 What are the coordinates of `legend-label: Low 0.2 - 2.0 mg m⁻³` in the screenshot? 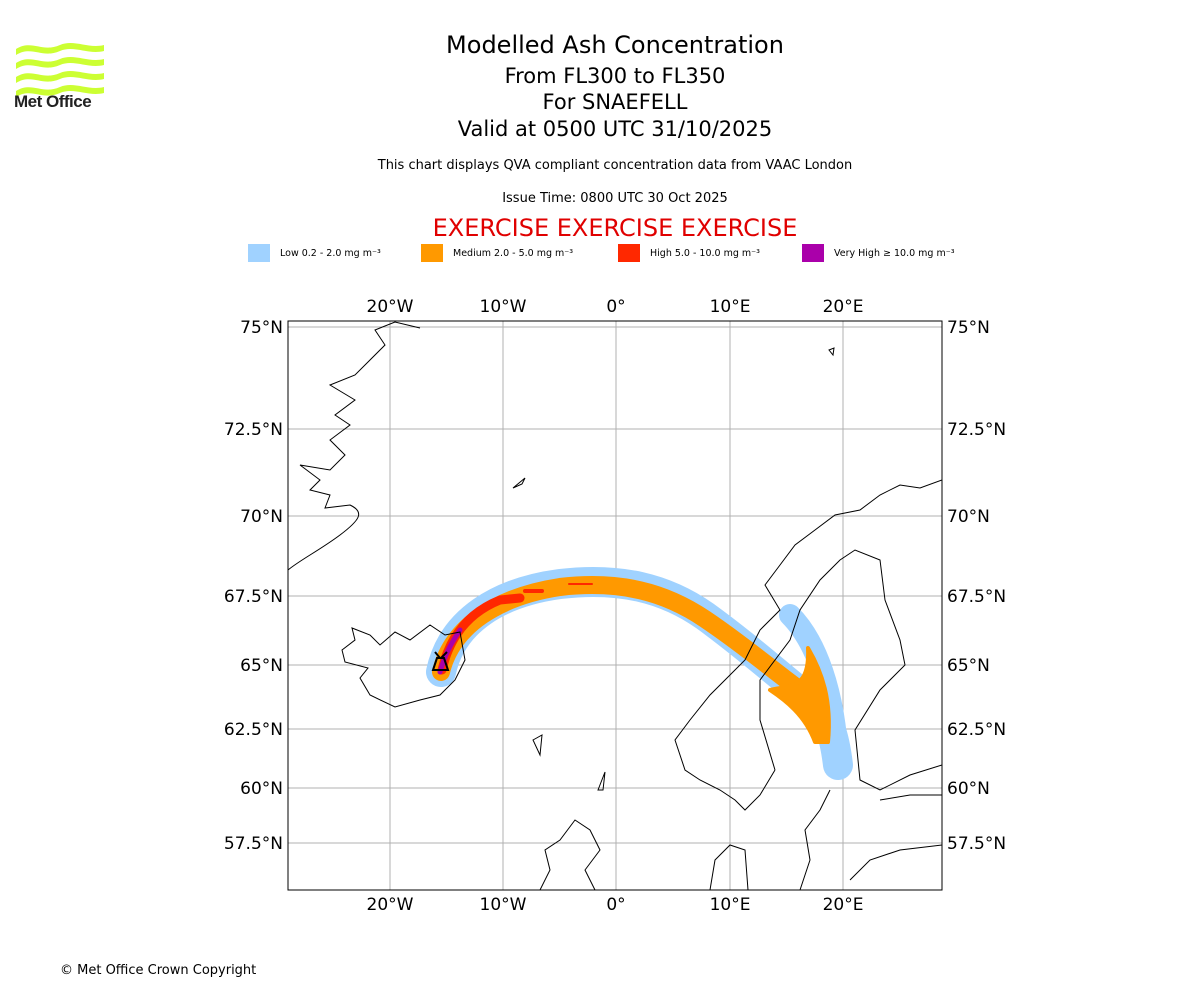 It's located at (330, 253).